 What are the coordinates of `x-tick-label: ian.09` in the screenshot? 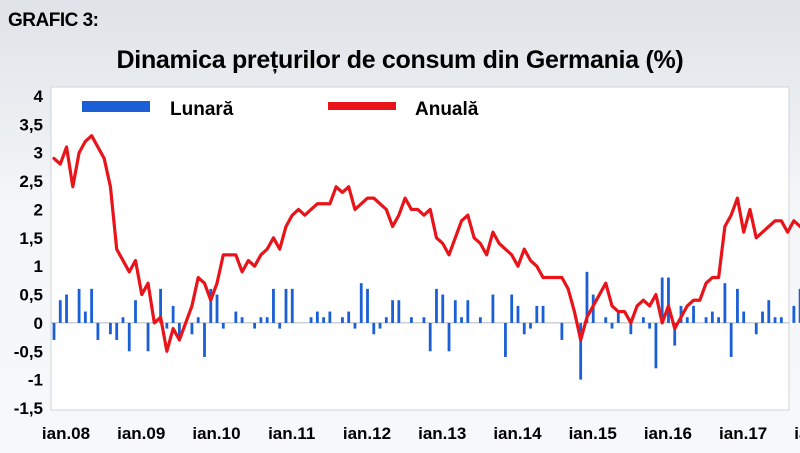 It's located at (141, 433).